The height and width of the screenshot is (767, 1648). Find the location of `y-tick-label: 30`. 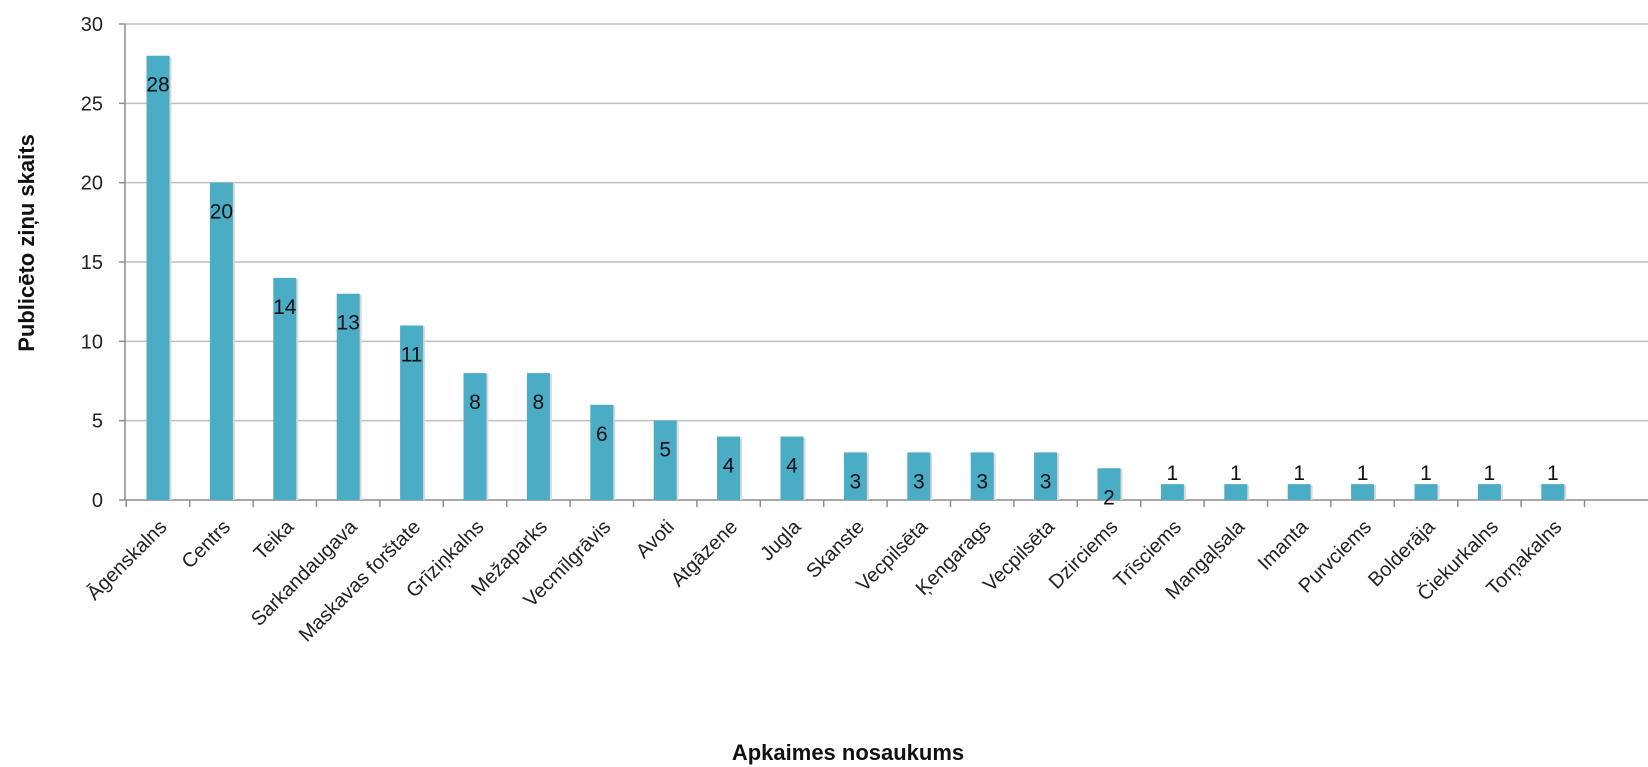

y-tick-label: 30 is located at coordinates (92, 25).